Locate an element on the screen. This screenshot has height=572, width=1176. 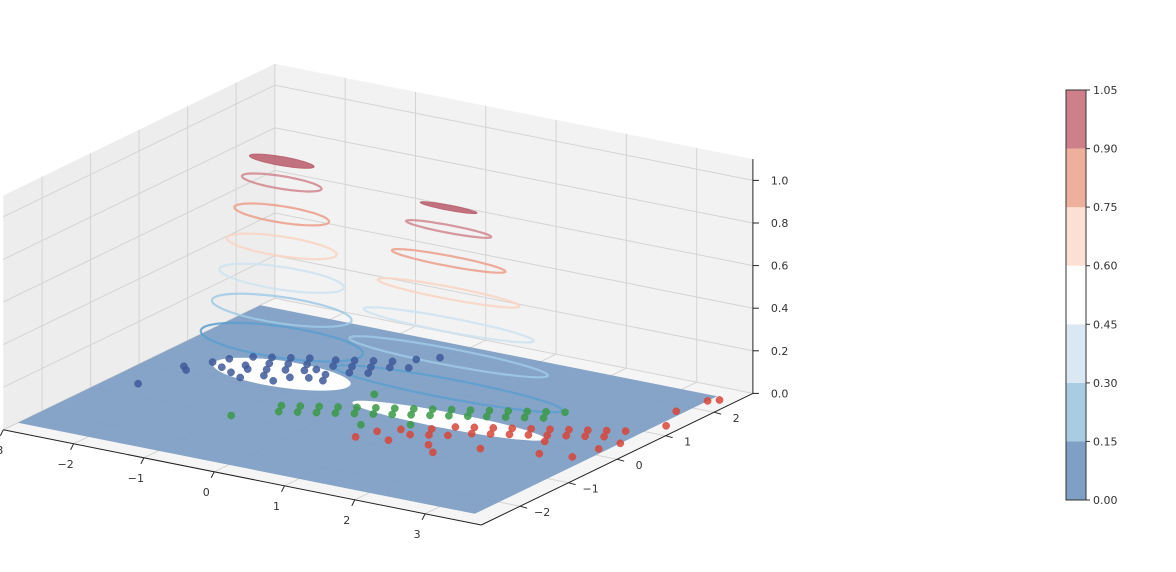
x-tick-label: 1 is located at coordinates (276, 506).